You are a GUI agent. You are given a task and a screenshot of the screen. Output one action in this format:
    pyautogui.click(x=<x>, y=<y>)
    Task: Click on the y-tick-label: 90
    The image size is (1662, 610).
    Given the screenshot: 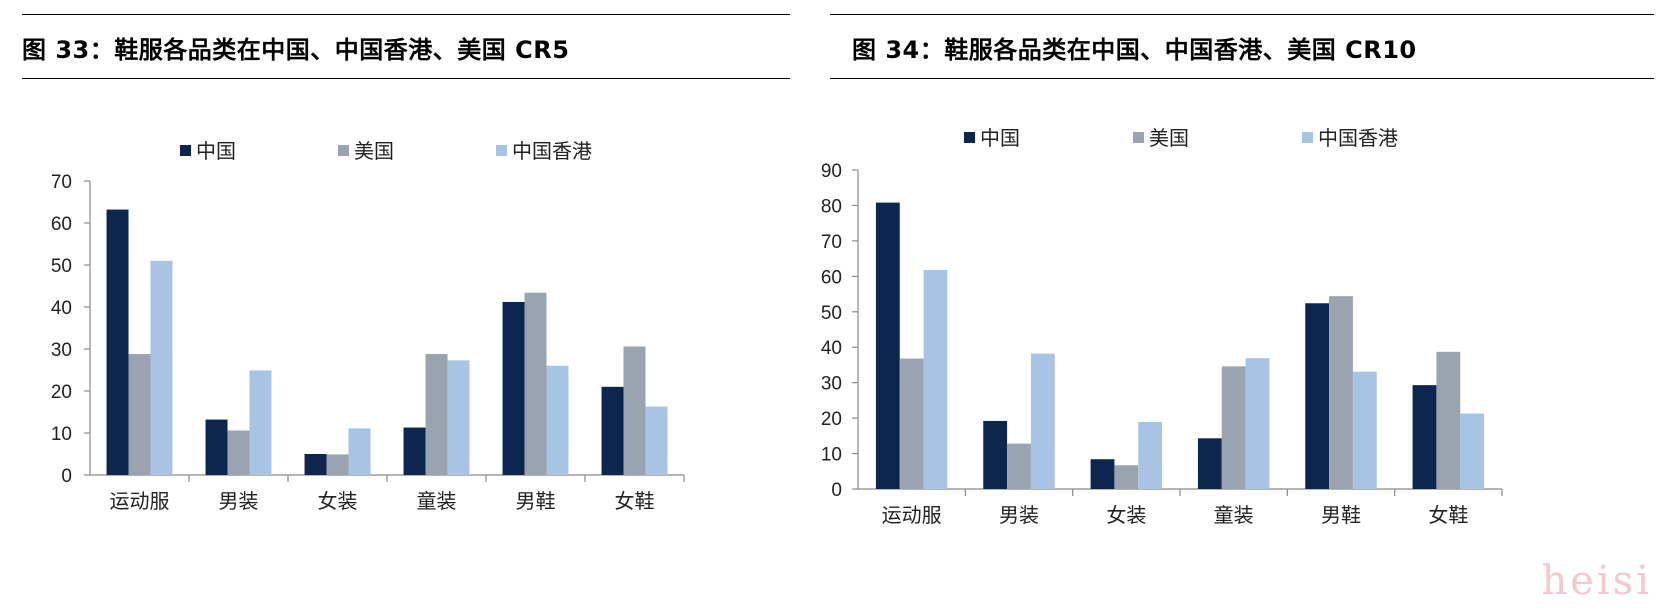 What is the action you would take?
    pyautogui.click(x=831, y=171)
    